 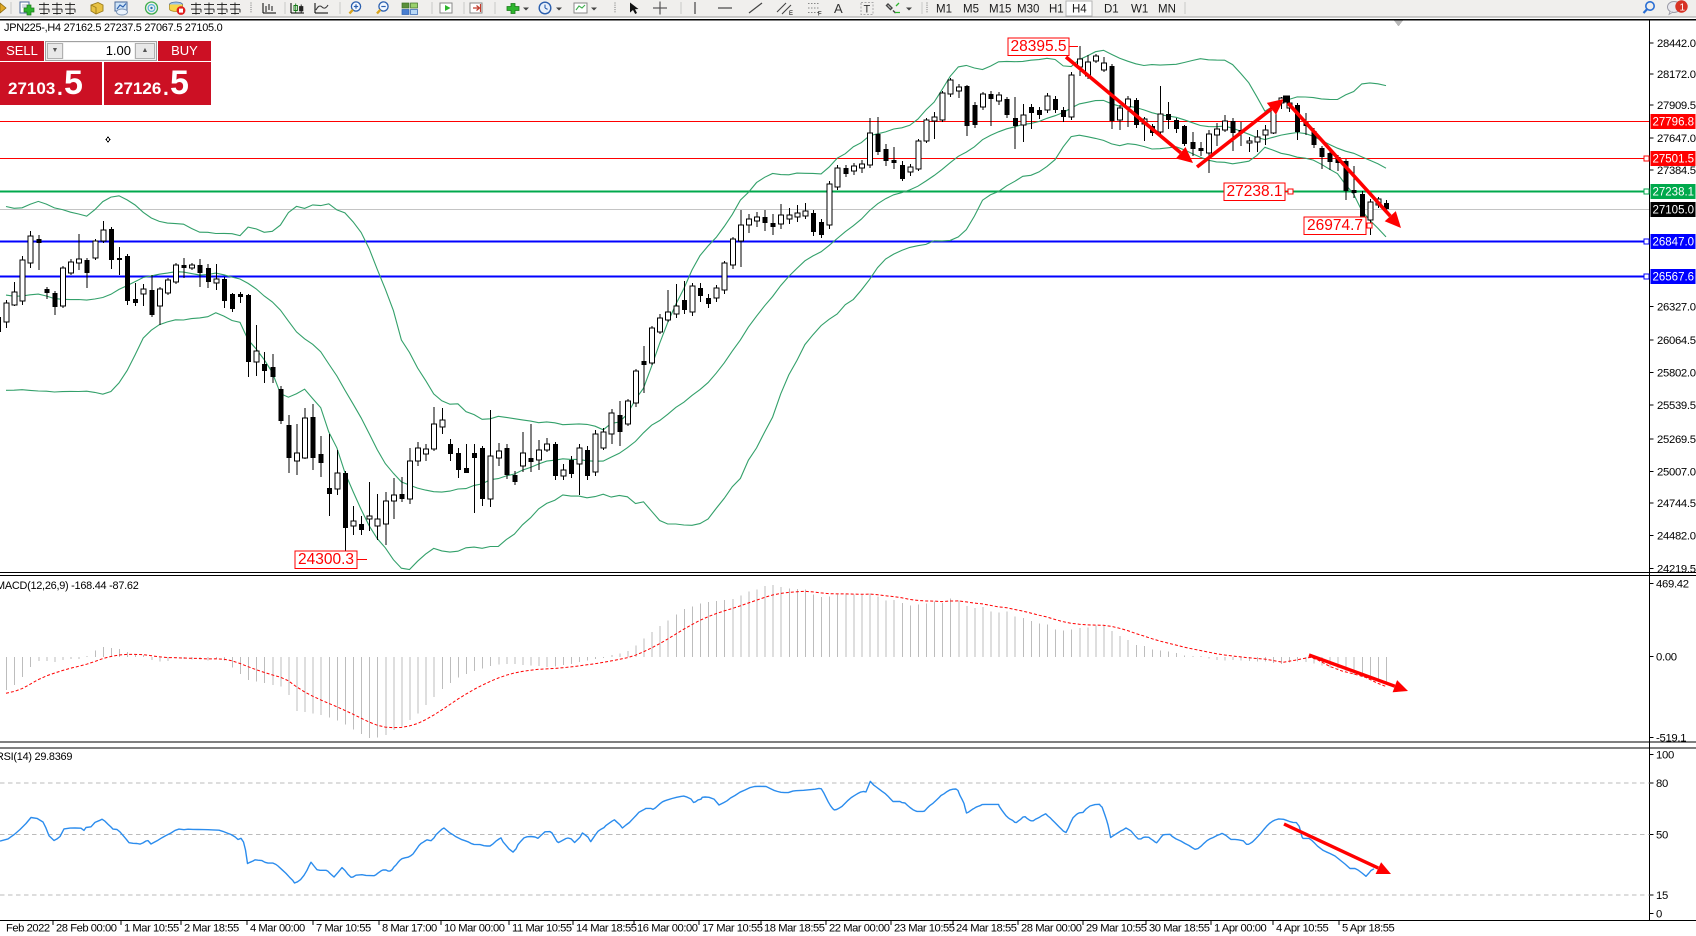 I want to click on svg-text: Feb 2022, so click(x=28, y=929).